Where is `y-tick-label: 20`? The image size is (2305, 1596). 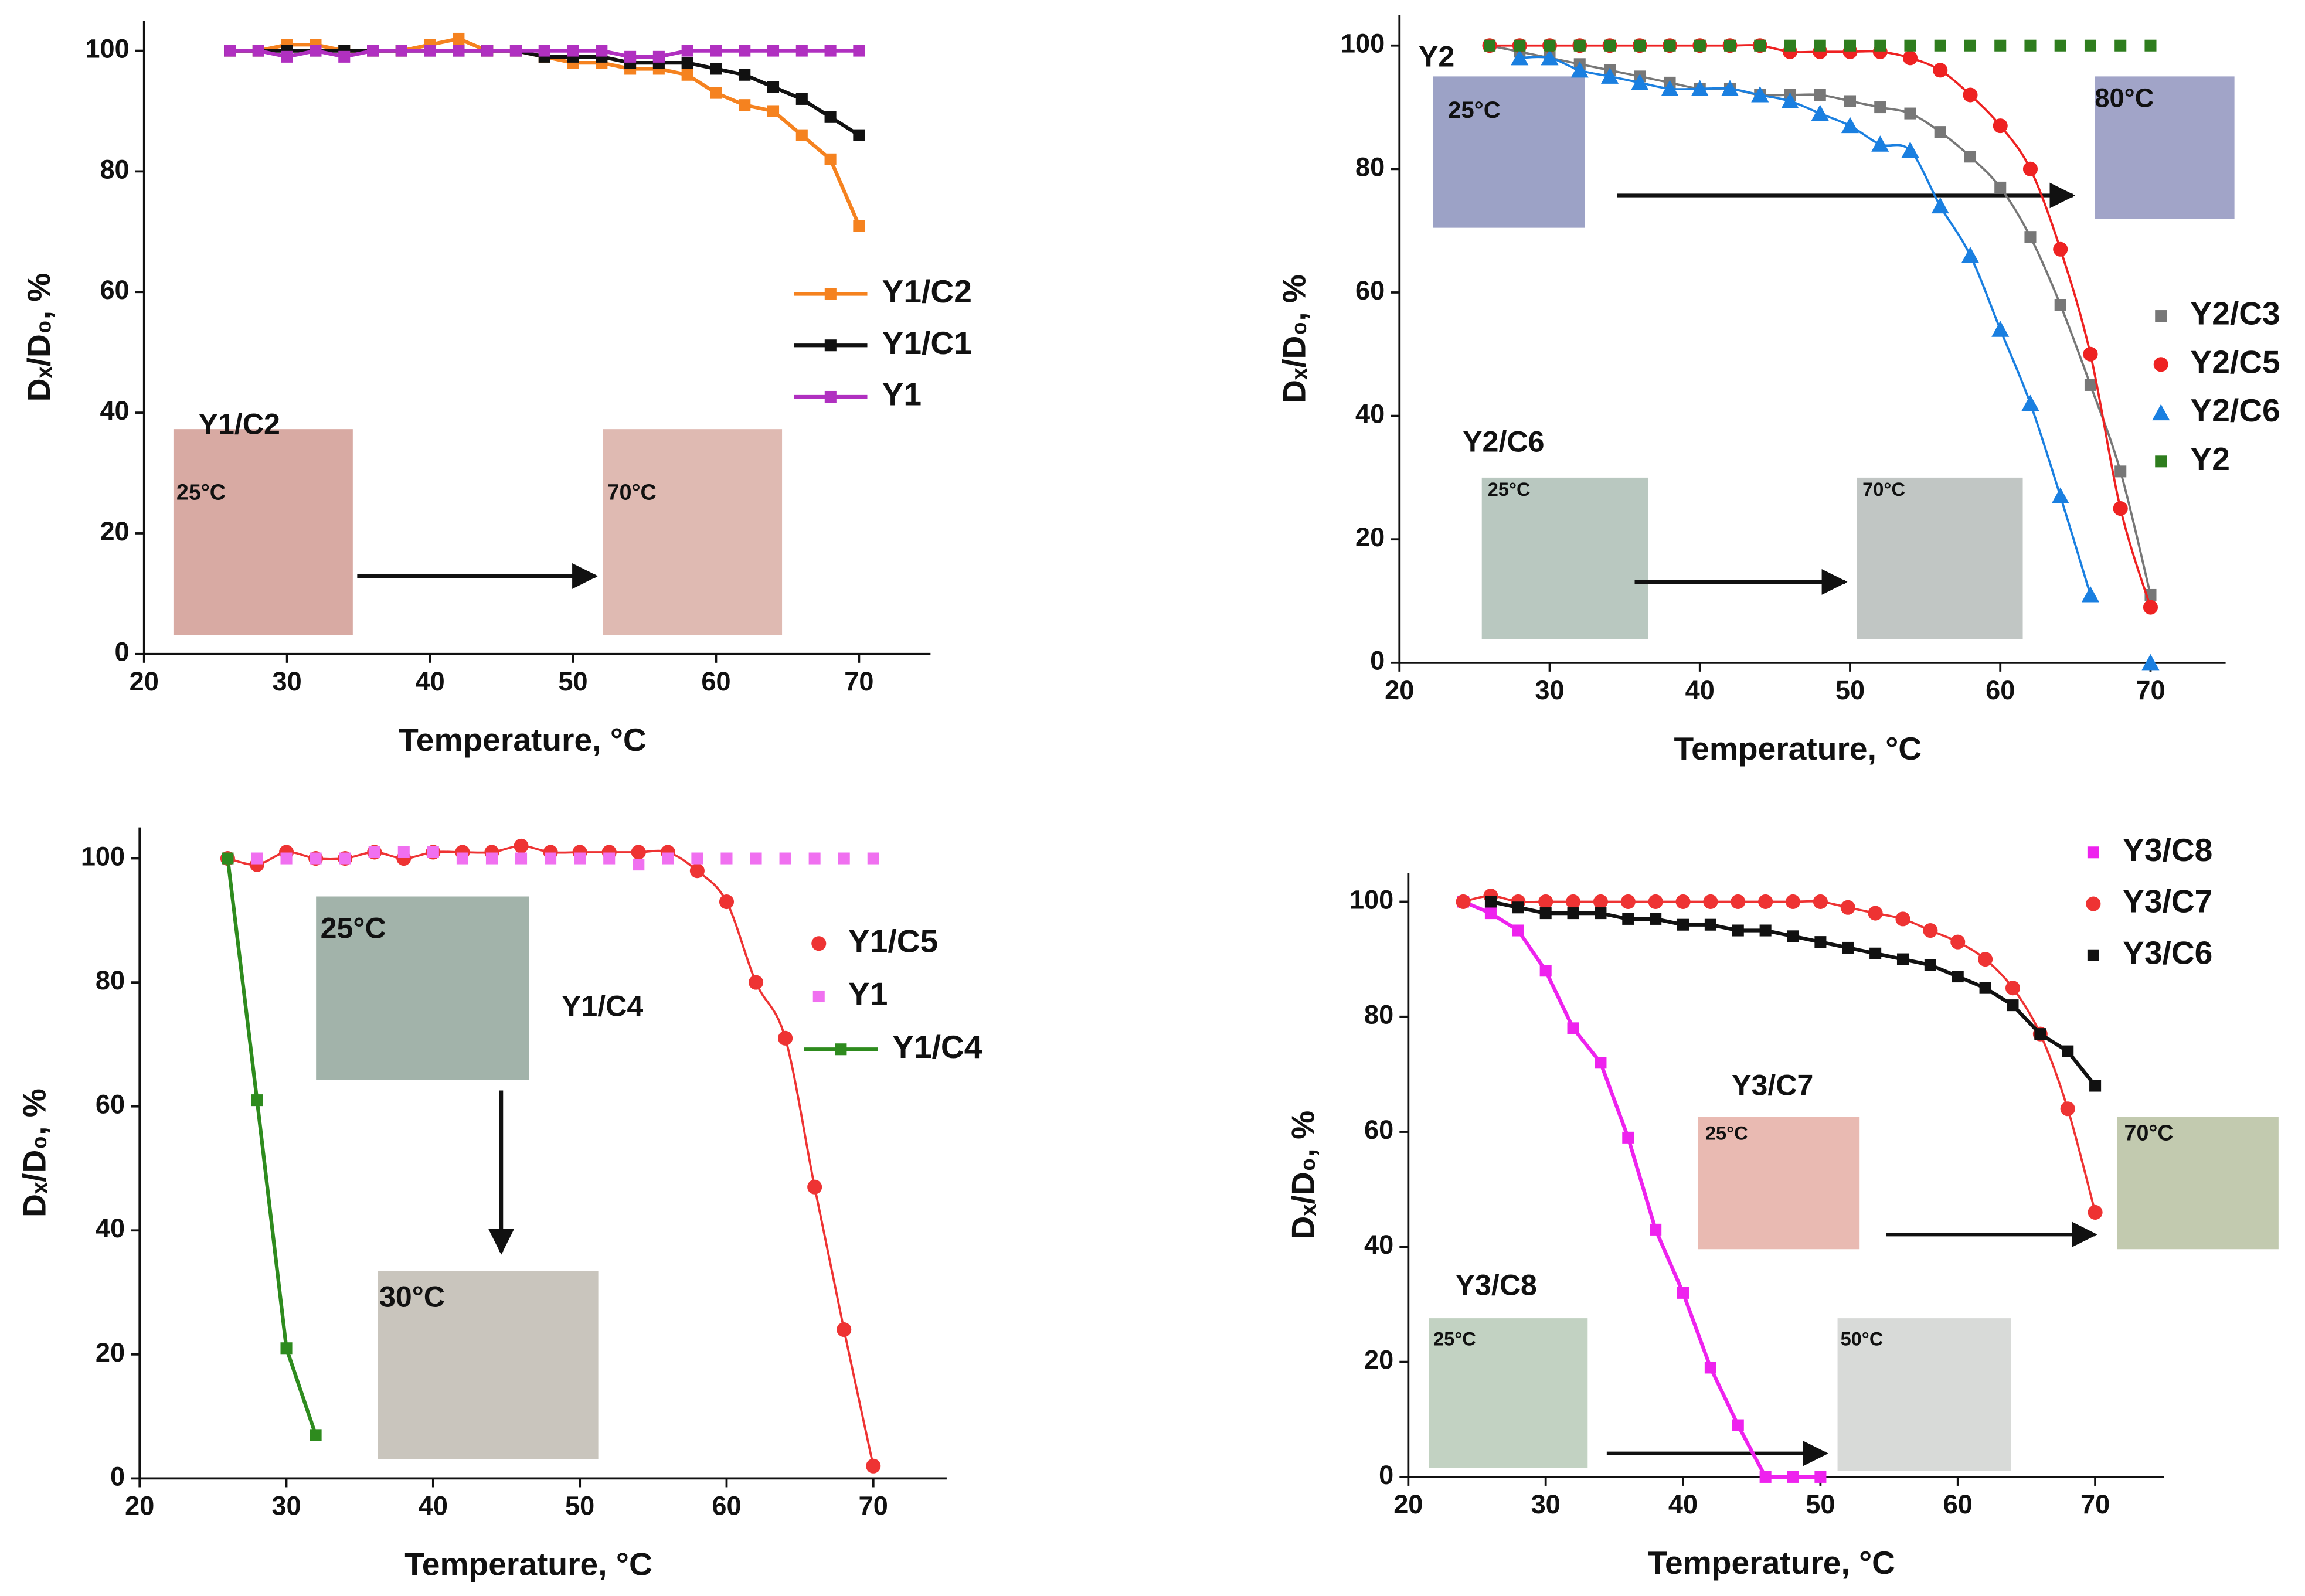
y-tick-label: 20 is located at coordinates (1370, 537).